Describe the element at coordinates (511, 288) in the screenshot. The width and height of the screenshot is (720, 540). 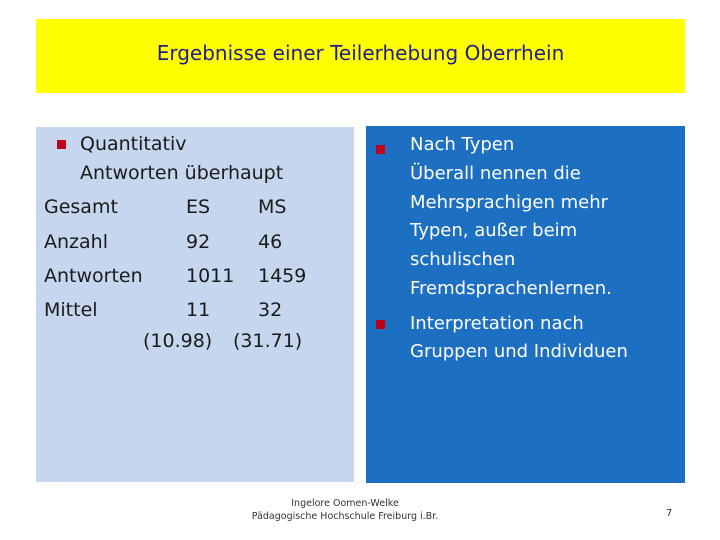
I see `right-bullet1-line: Fremdsprachenlernen.` at that location.